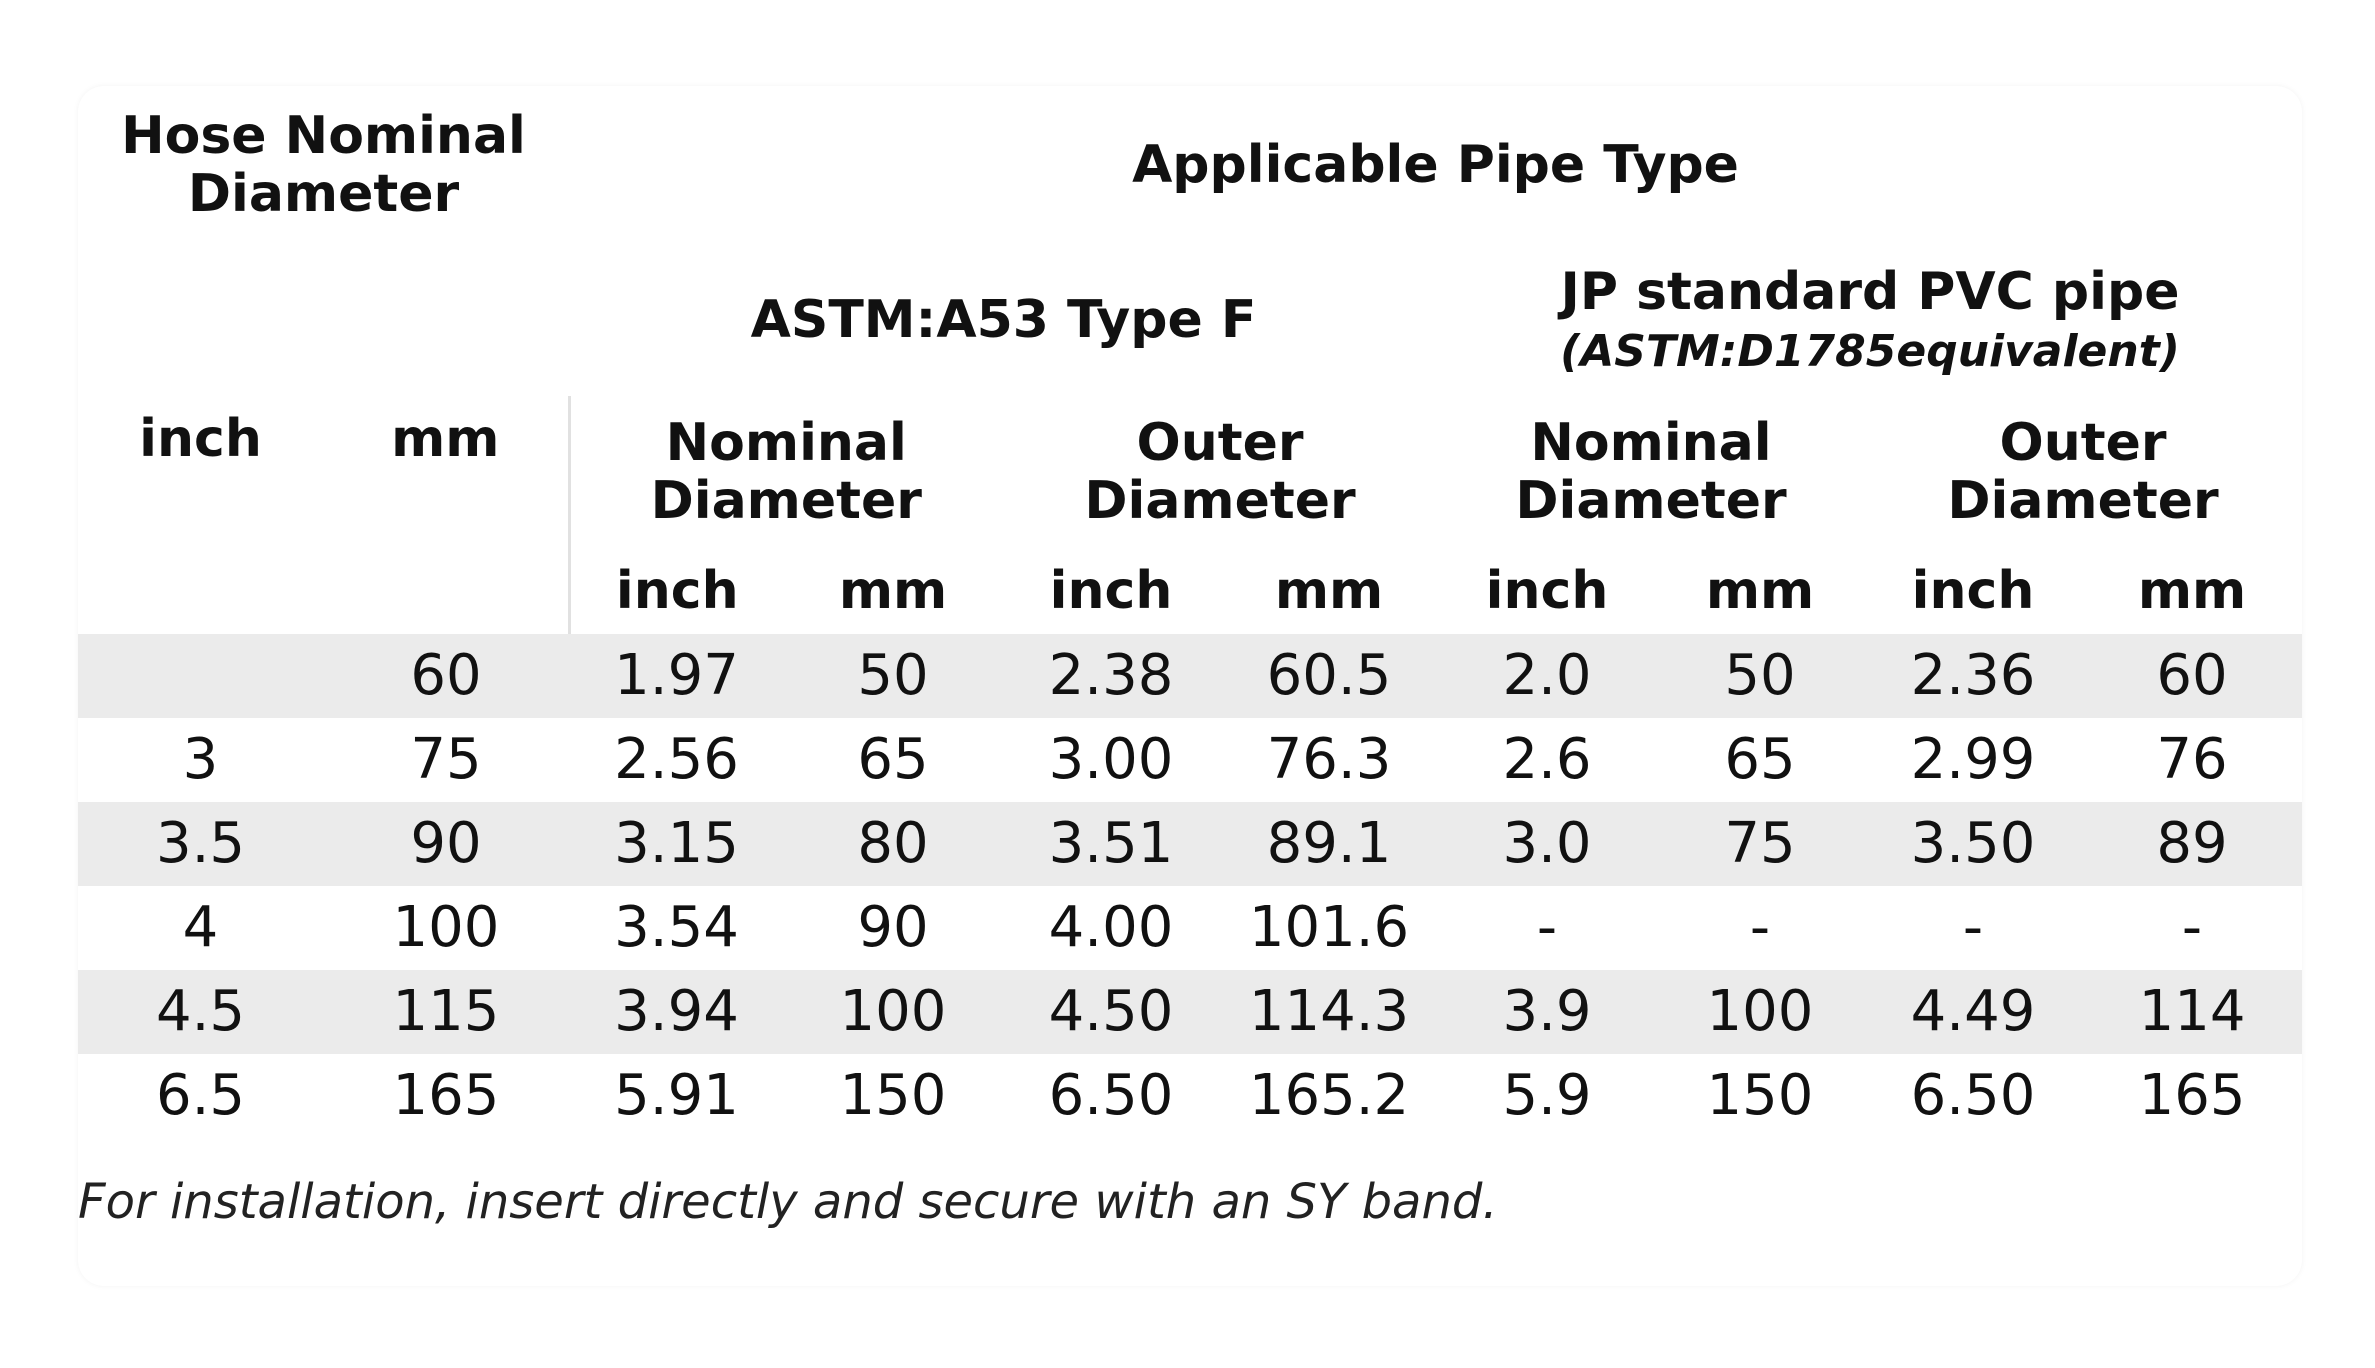  I want to click on table-cell: 3.94, so click(676, 1012).